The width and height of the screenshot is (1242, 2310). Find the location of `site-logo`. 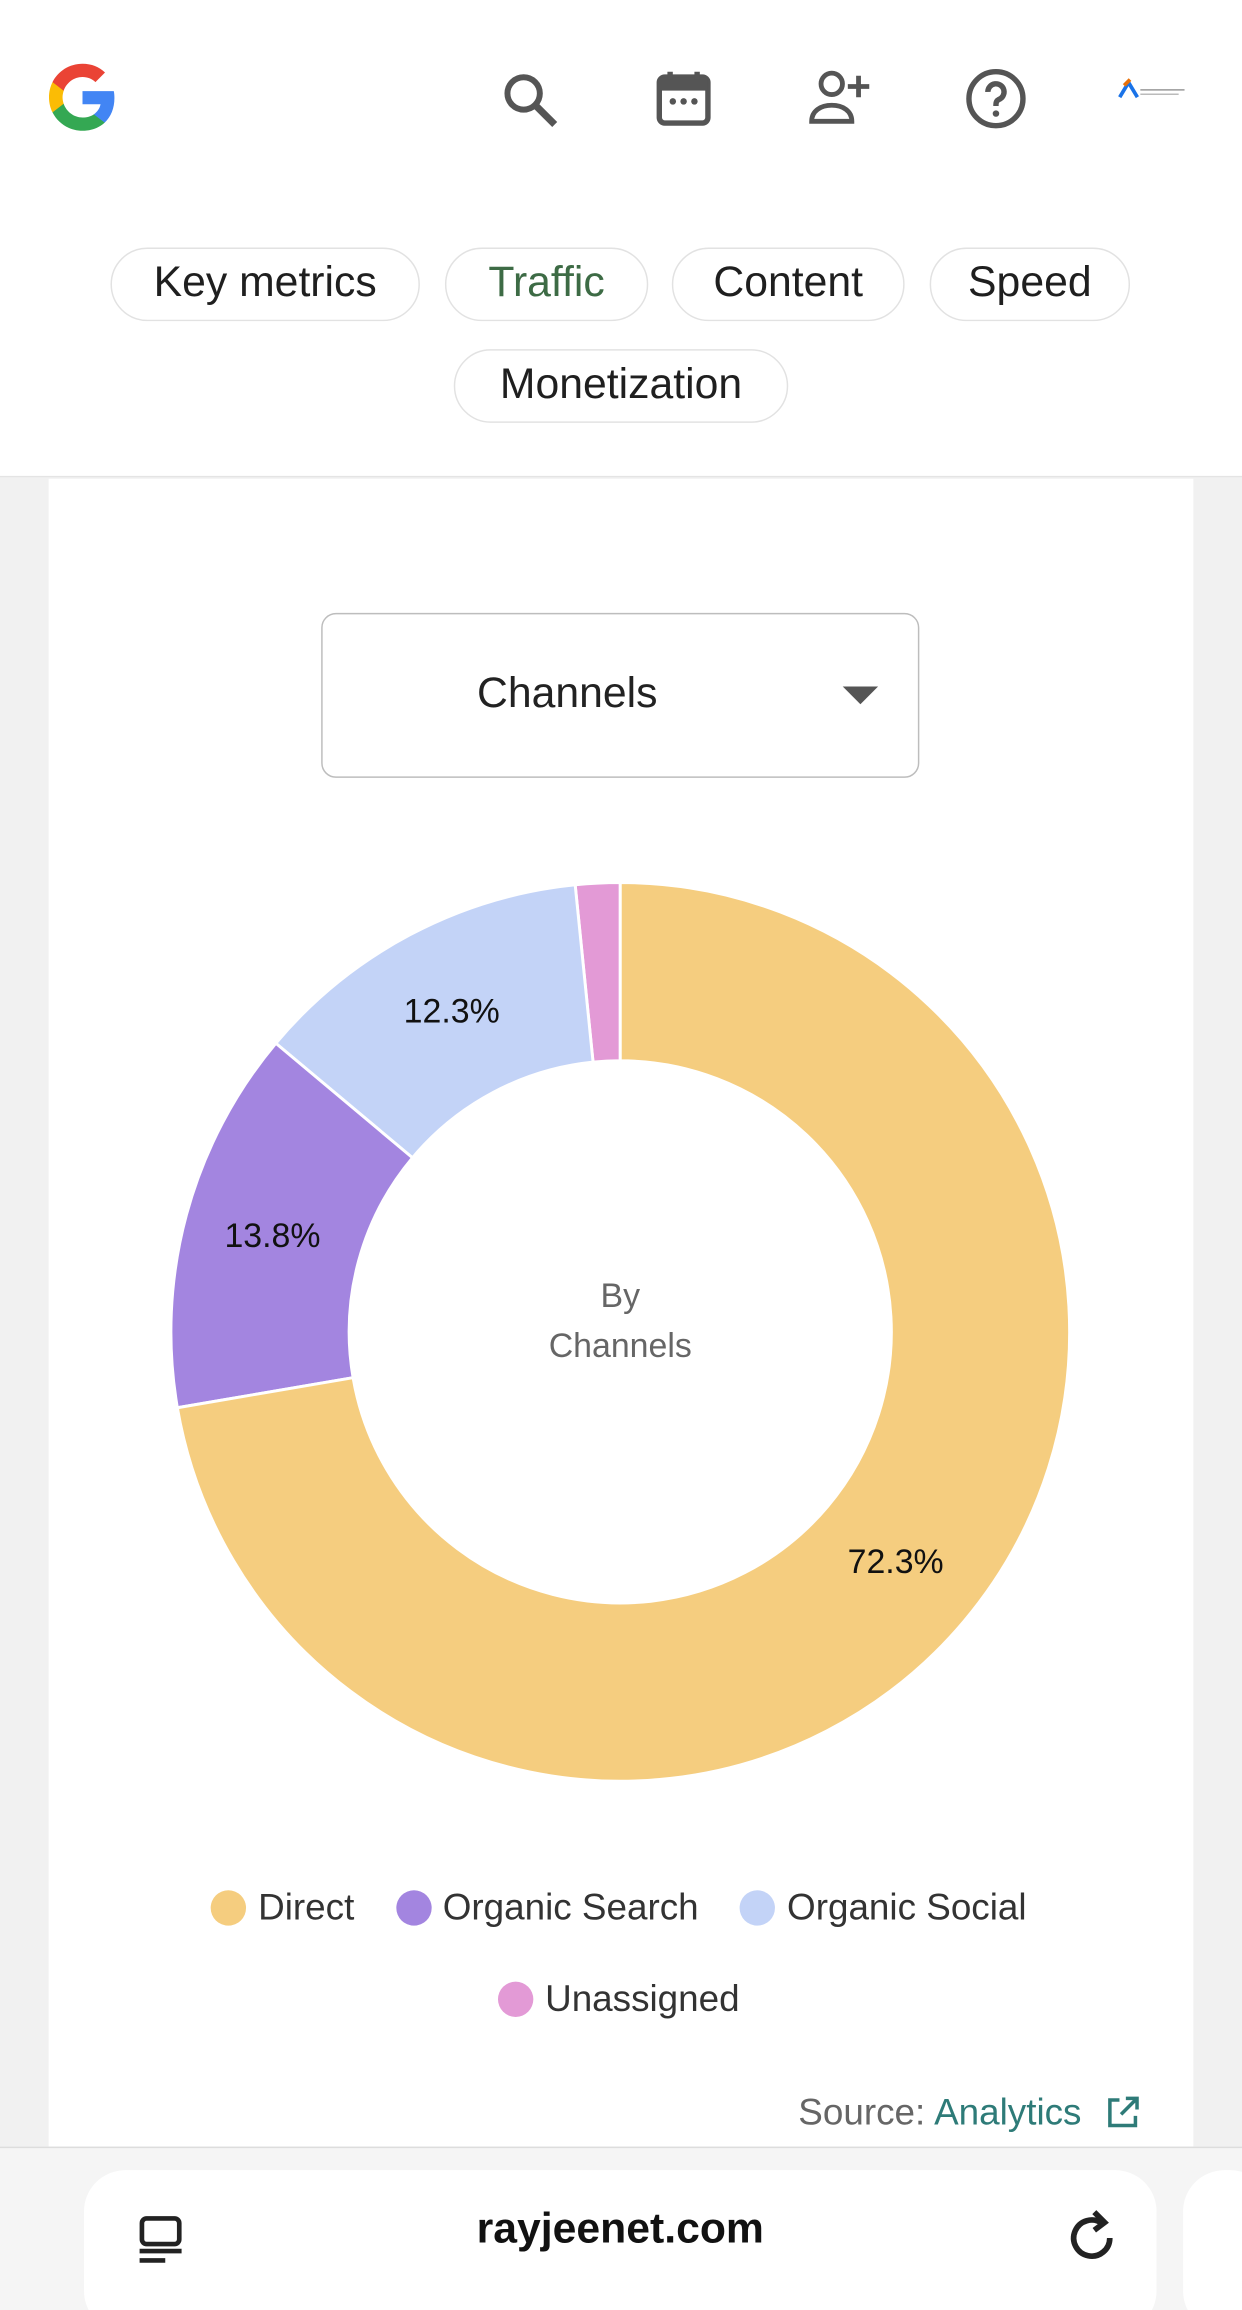

site-logo is located at coordinates (1152, 90).